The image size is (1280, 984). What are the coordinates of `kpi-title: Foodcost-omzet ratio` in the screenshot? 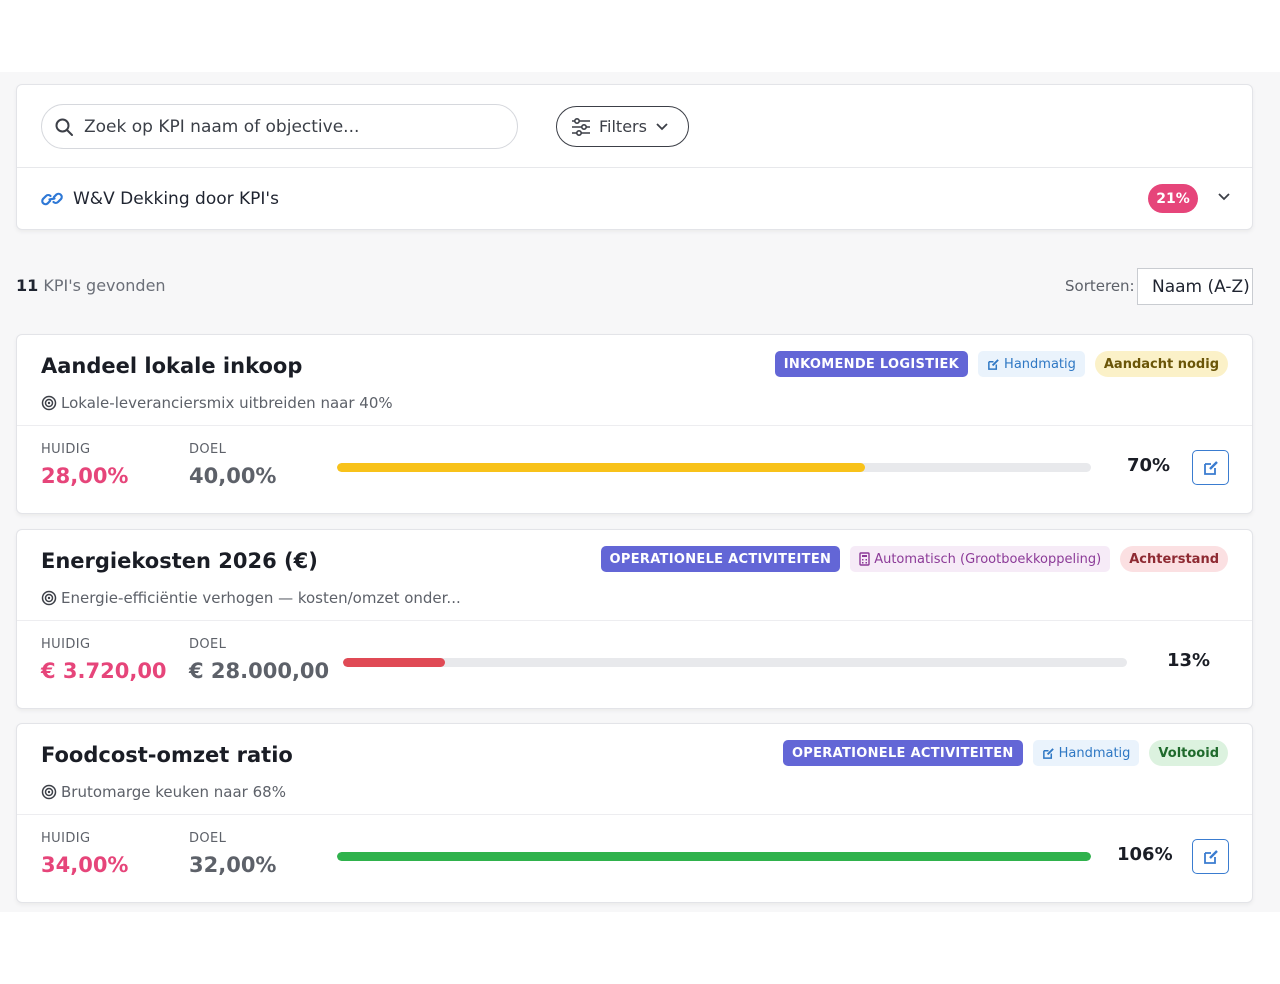 It's located at (167, 755).